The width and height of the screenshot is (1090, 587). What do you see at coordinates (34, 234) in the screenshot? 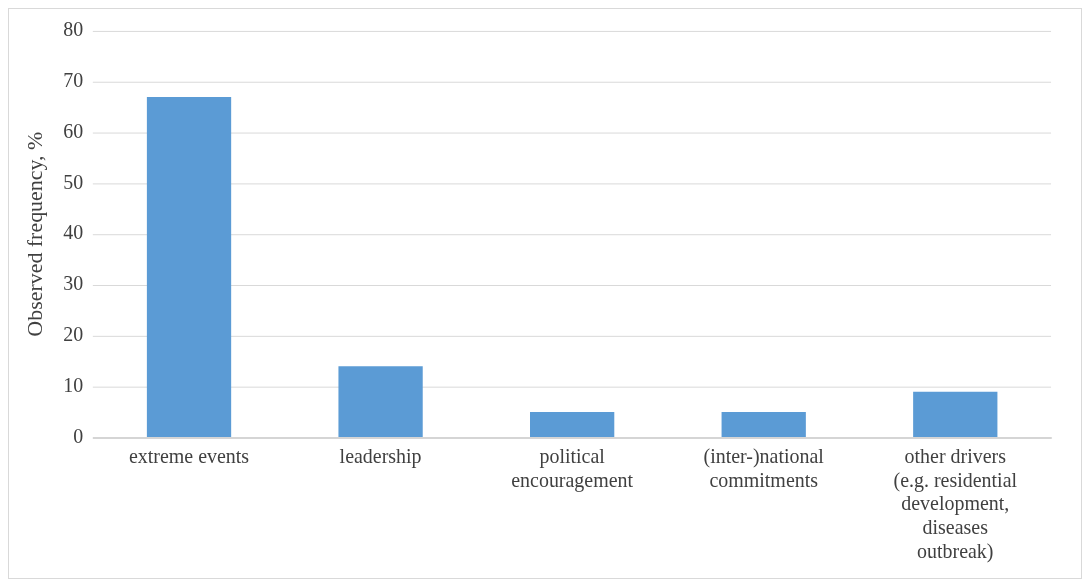
I see `y-axis-title: Observed frequency, %` at bounding box center [34, 234].